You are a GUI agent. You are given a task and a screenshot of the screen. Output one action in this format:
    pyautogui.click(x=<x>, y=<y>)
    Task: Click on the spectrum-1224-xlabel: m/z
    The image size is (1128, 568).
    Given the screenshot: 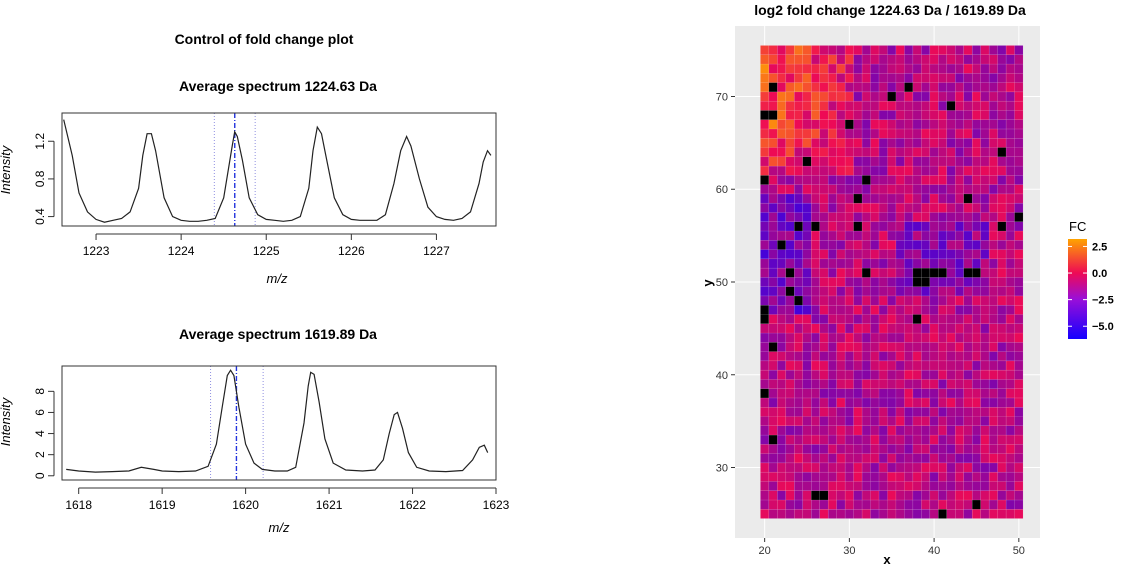 What is the action you would take?
    pyautogui.click(x=277, y=278)
    